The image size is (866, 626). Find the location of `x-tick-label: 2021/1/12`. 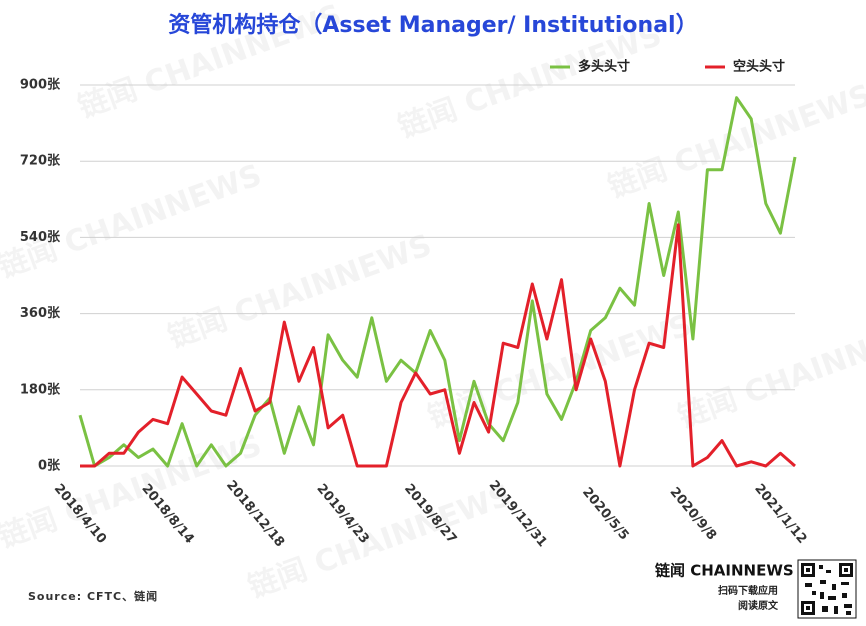

x-tick-label: 2021/1/12 is located at coordinates (780, 513).